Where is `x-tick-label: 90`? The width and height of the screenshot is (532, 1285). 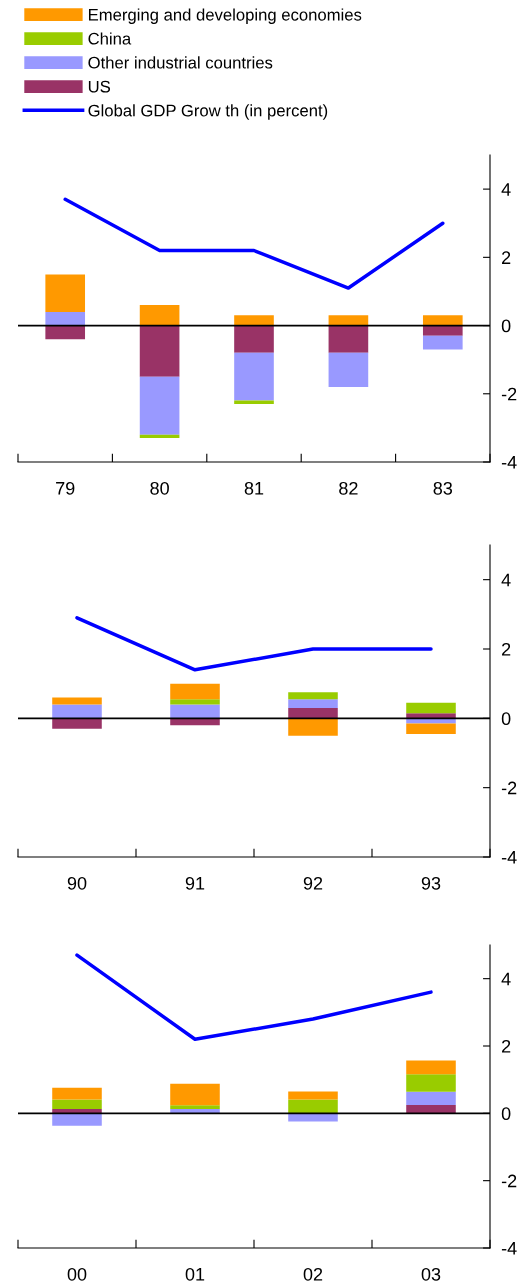
x-tick-label: 90 is located at coordinates (77, 883).